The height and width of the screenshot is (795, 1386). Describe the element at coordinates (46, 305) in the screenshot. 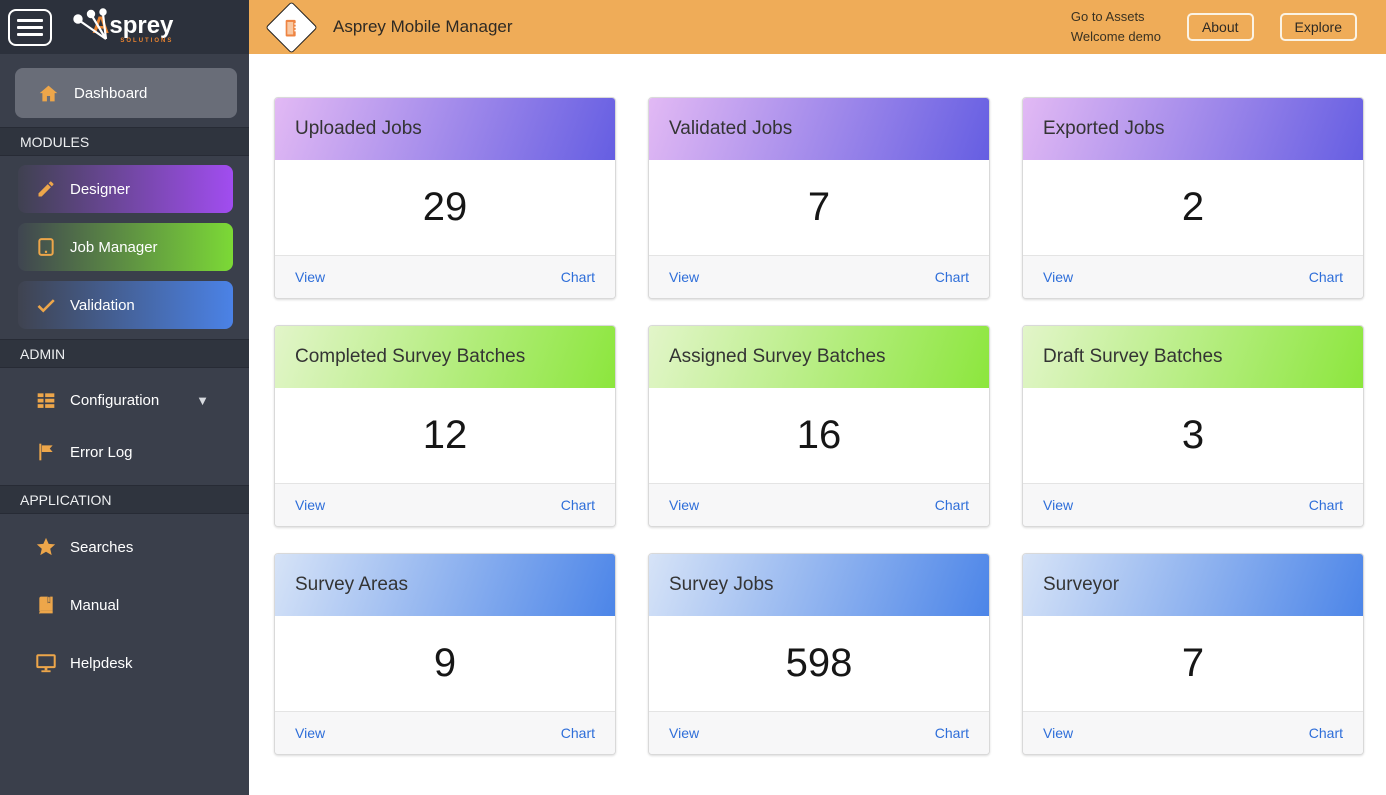

I see `check-icon` at that location.